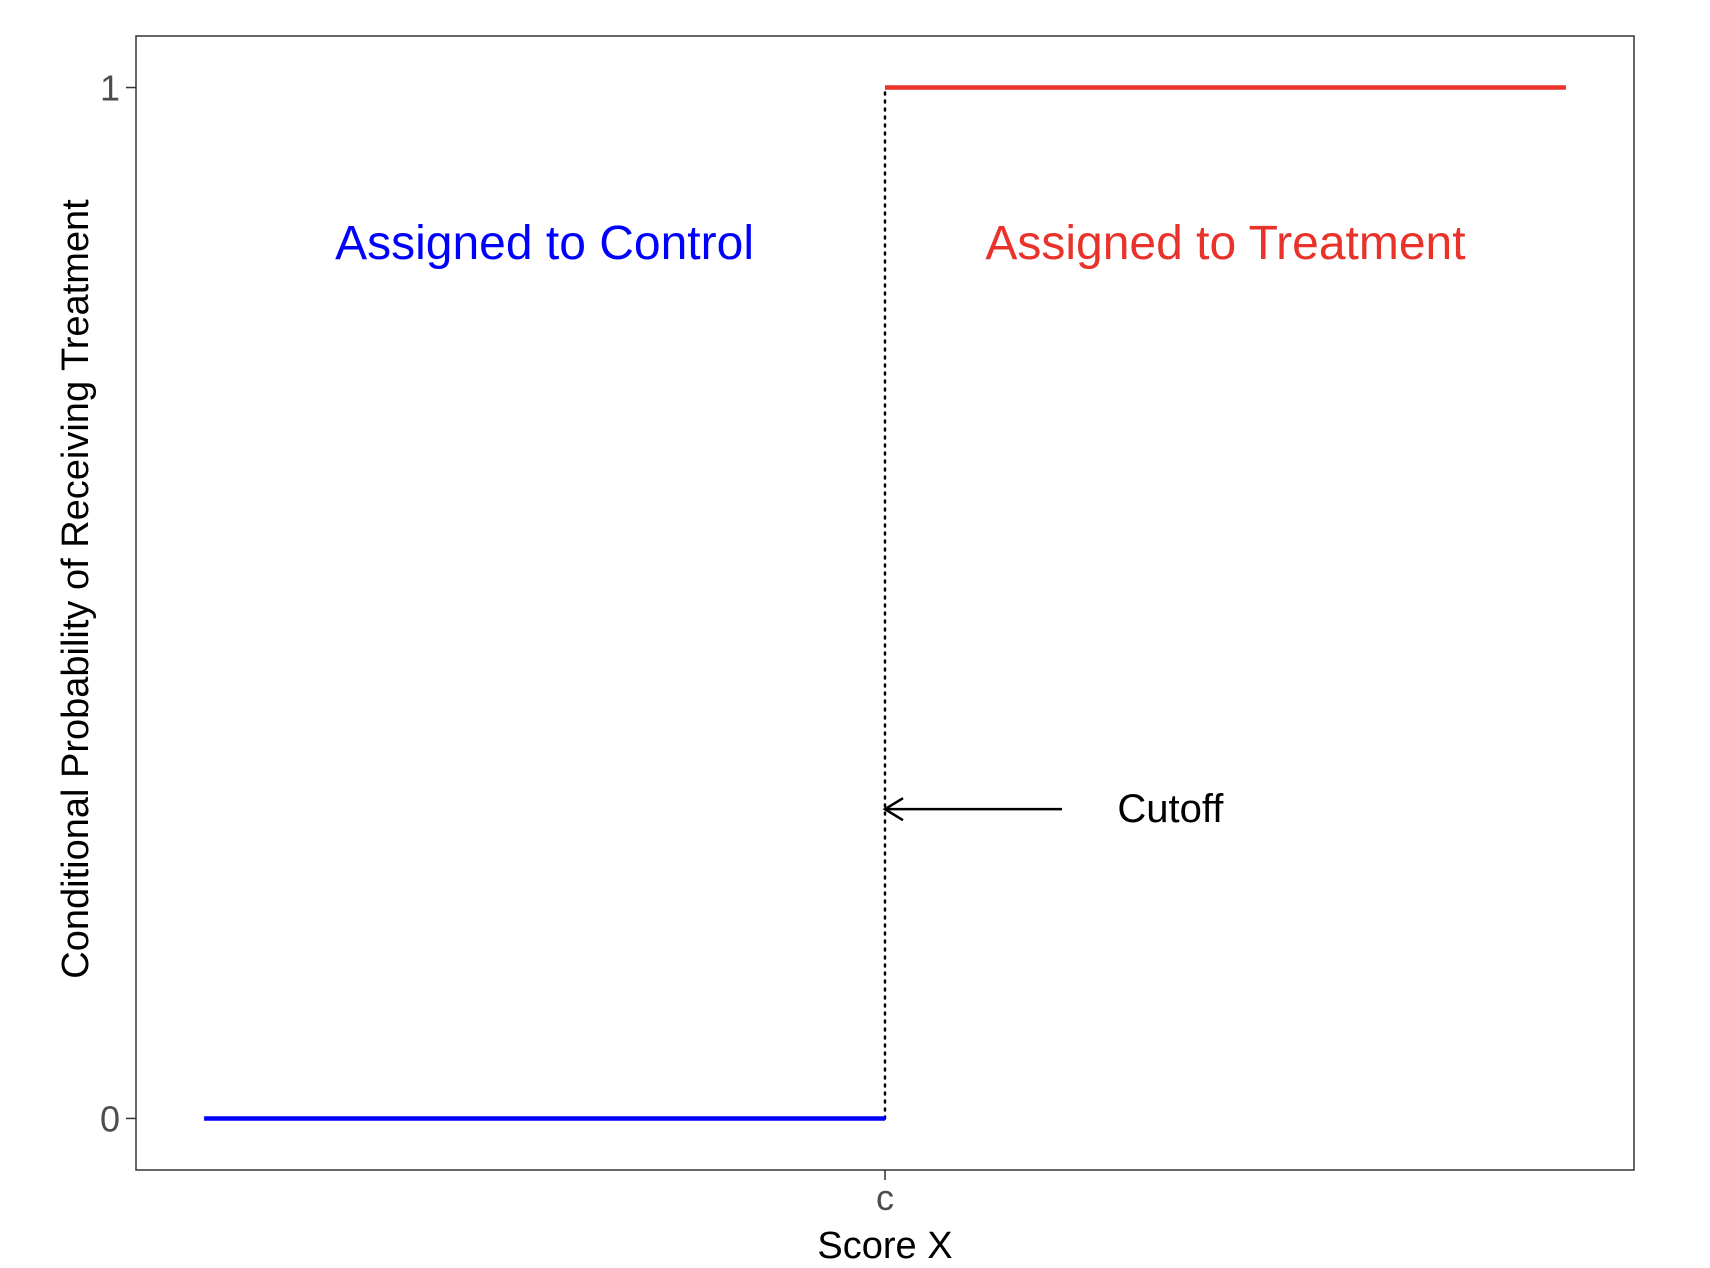 The height and width of the screenshot is (1268, 1710). Describe the element at coordinates (1225, 243) in the screenshot. I see `treatment-annotation: Assigned to Treatment` at that location.